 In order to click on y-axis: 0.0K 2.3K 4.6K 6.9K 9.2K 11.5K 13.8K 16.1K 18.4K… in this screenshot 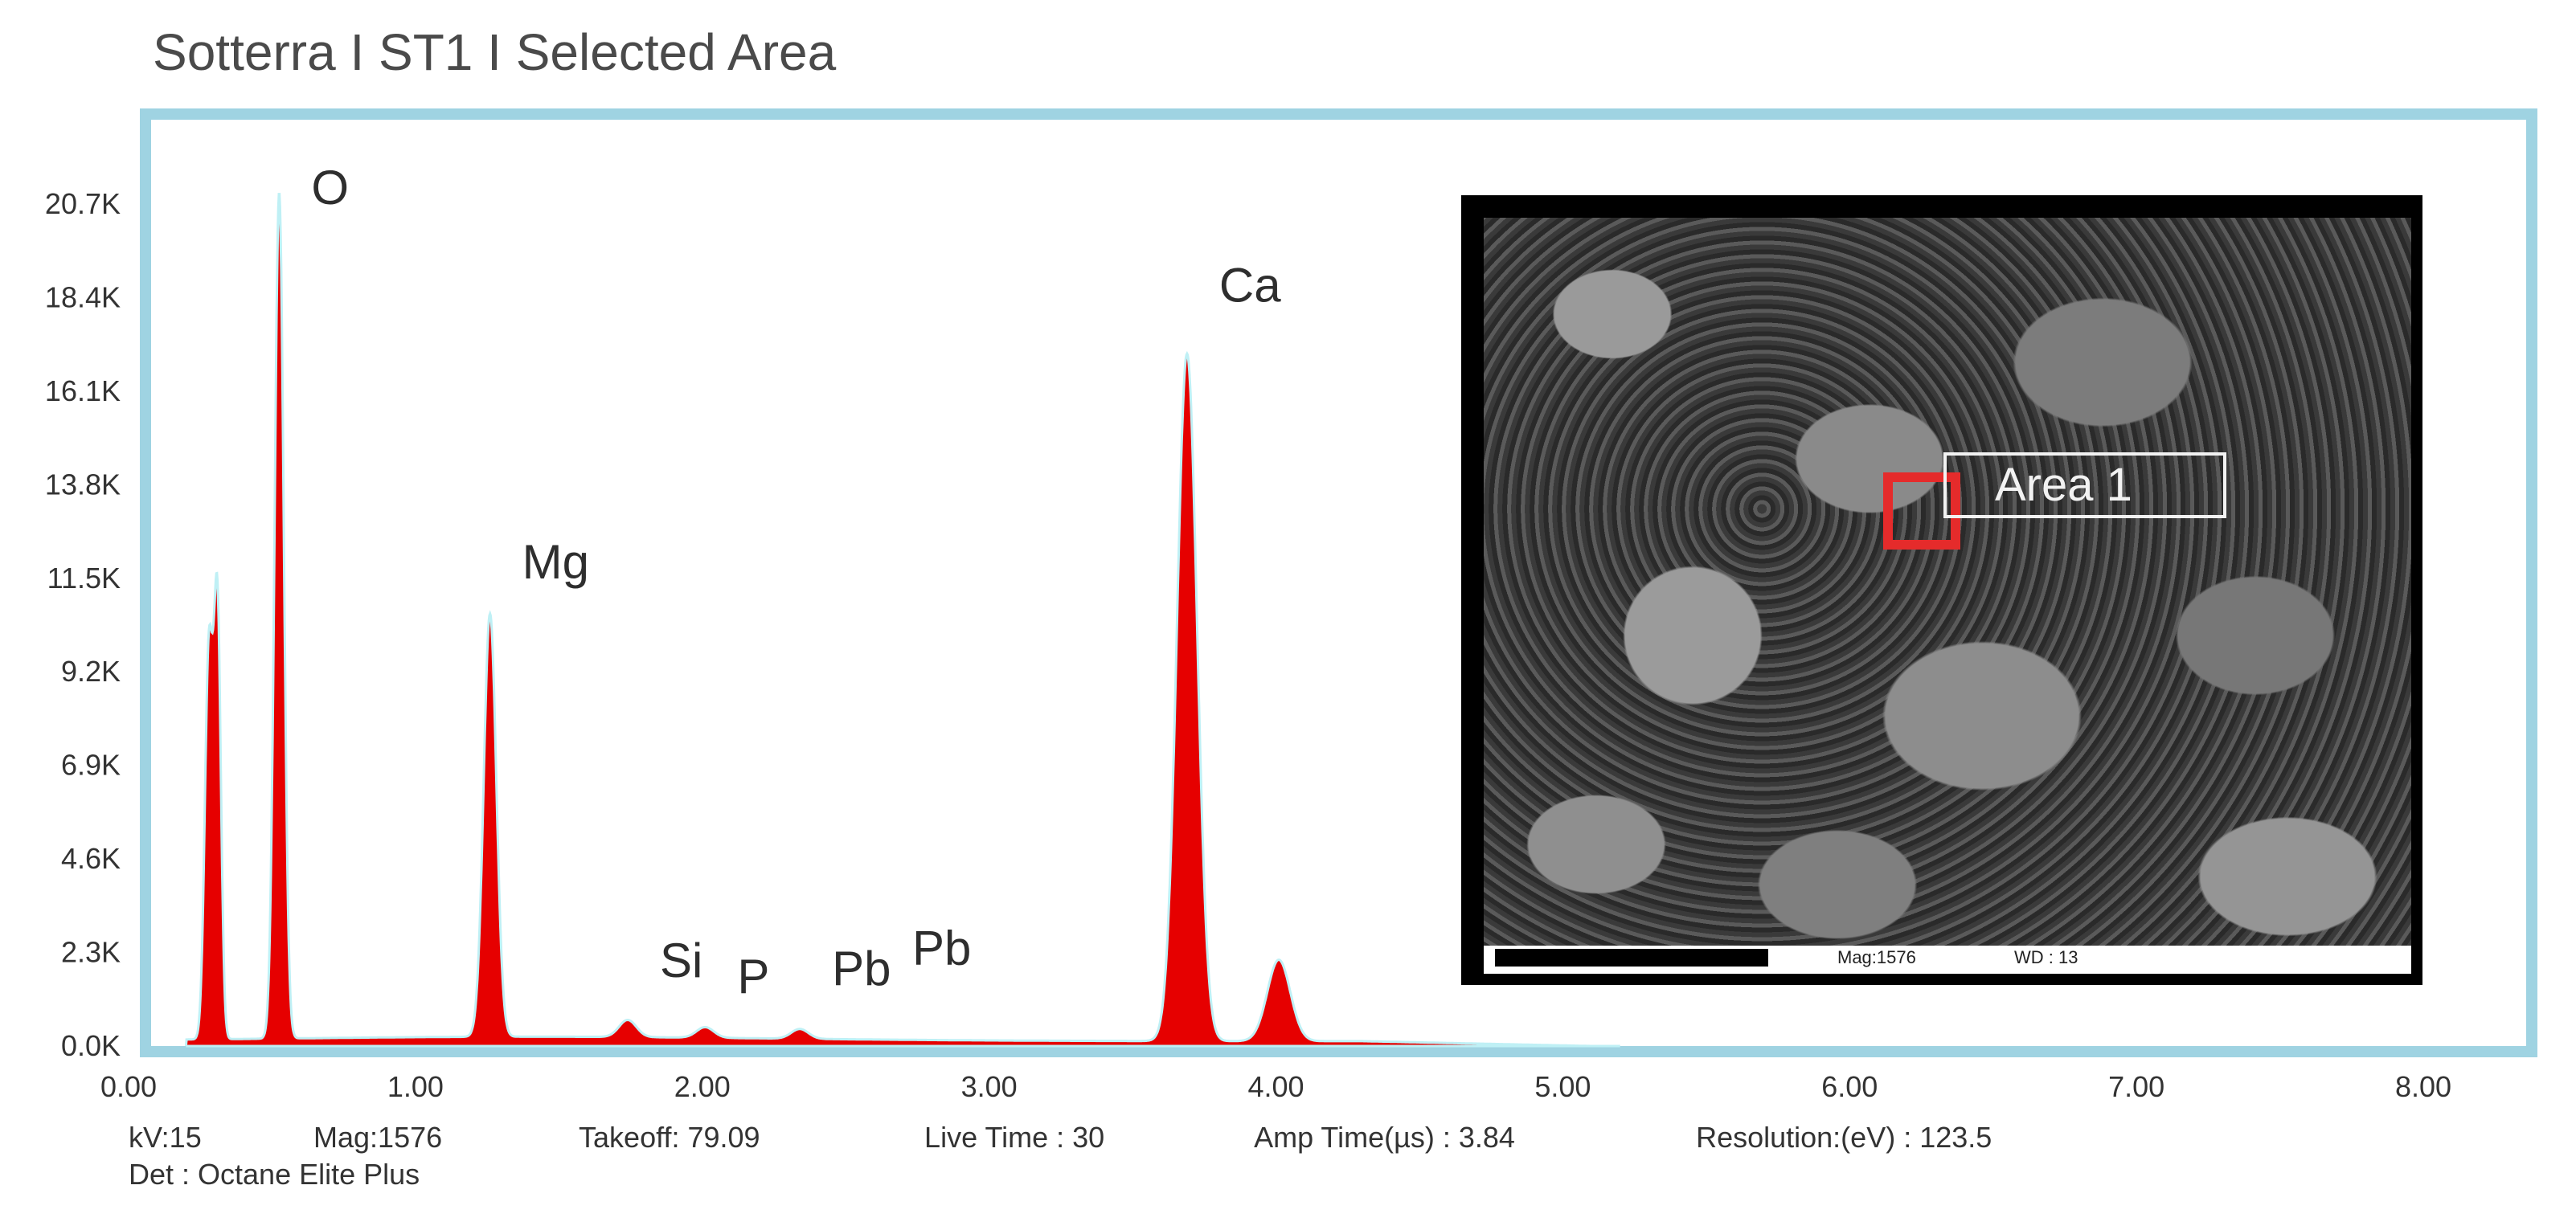, I will do `click(83, 625)`.